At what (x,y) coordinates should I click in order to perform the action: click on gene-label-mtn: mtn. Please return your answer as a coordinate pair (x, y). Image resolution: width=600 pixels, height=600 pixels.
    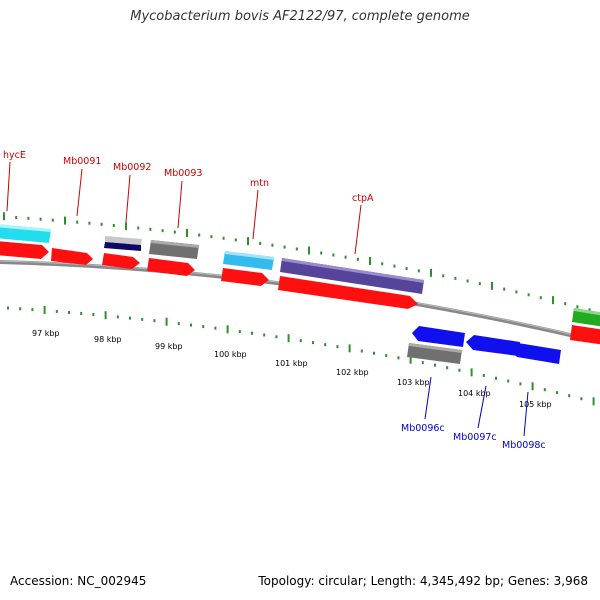
    Looking at the image, I should click on (259, 183).